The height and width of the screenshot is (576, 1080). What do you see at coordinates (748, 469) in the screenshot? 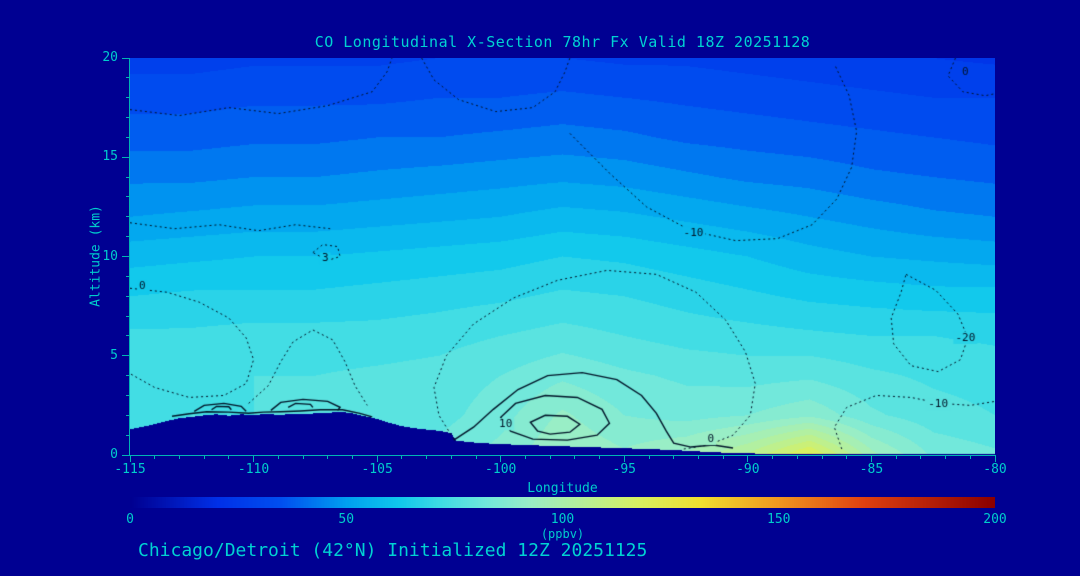
I see `x-axis-tick-label: -90` at bounding box center [748, 469].